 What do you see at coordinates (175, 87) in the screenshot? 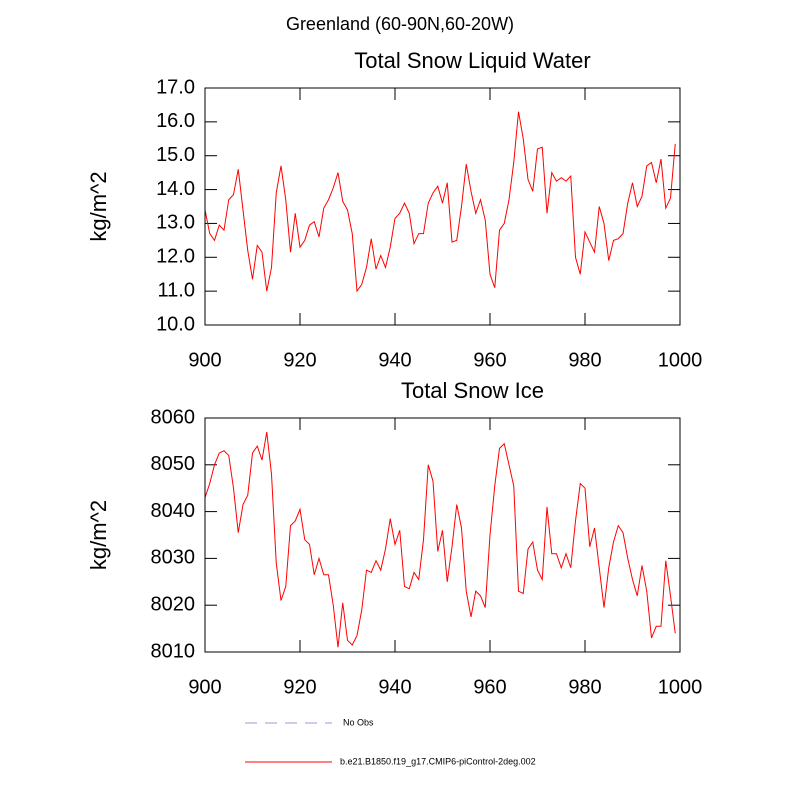
I see `y-tick-label: 17.0` at bounding box center [175, 87].